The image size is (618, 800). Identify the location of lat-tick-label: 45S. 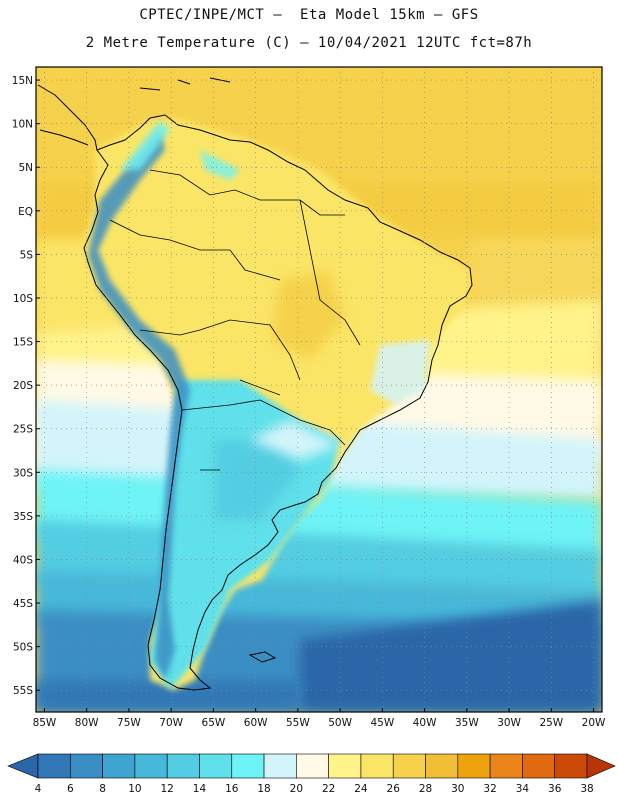
(23, 604).